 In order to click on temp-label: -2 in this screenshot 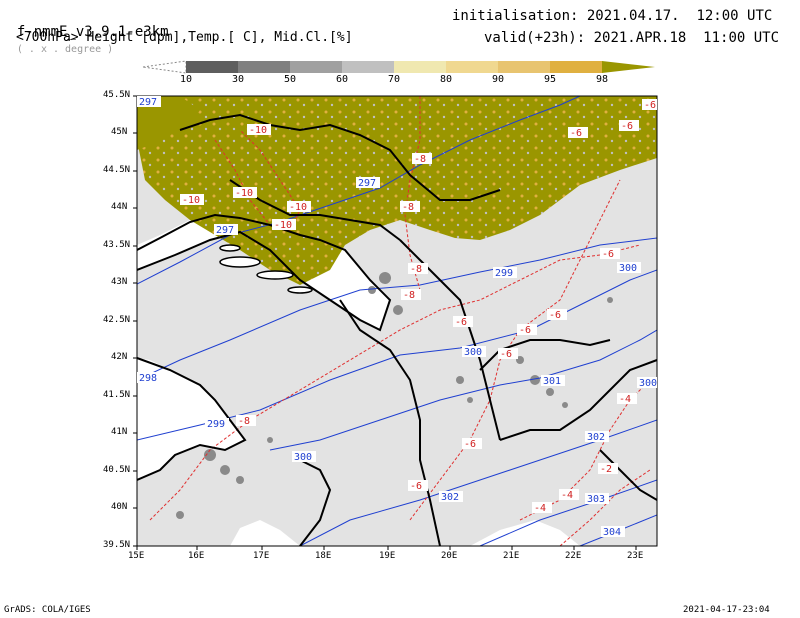, I will do `click(606, 469)`.